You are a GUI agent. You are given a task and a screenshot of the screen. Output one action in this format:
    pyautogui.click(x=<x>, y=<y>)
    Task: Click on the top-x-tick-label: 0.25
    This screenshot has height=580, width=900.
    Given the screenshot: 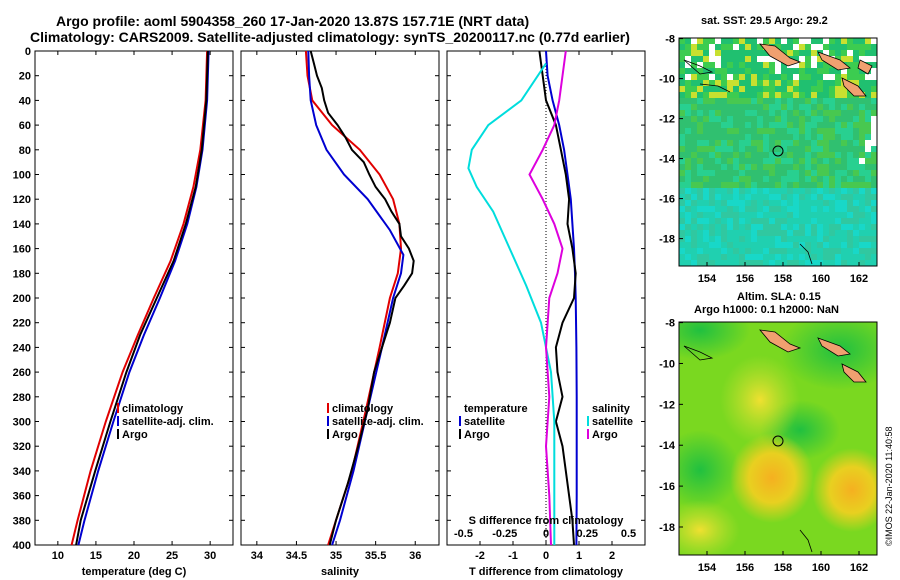 What is the action you would take?
    pyautogui.click(x=587, y=534)
    